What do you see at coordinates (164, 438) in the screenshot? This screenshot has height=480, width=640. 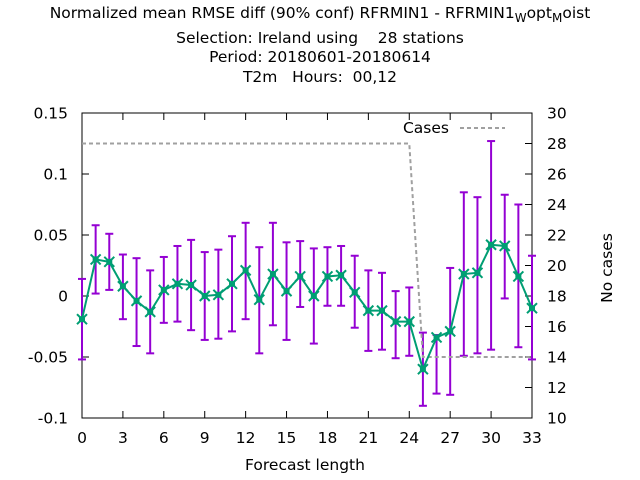 I see `x-tick-label: 6` at bounding box center [164, 438].